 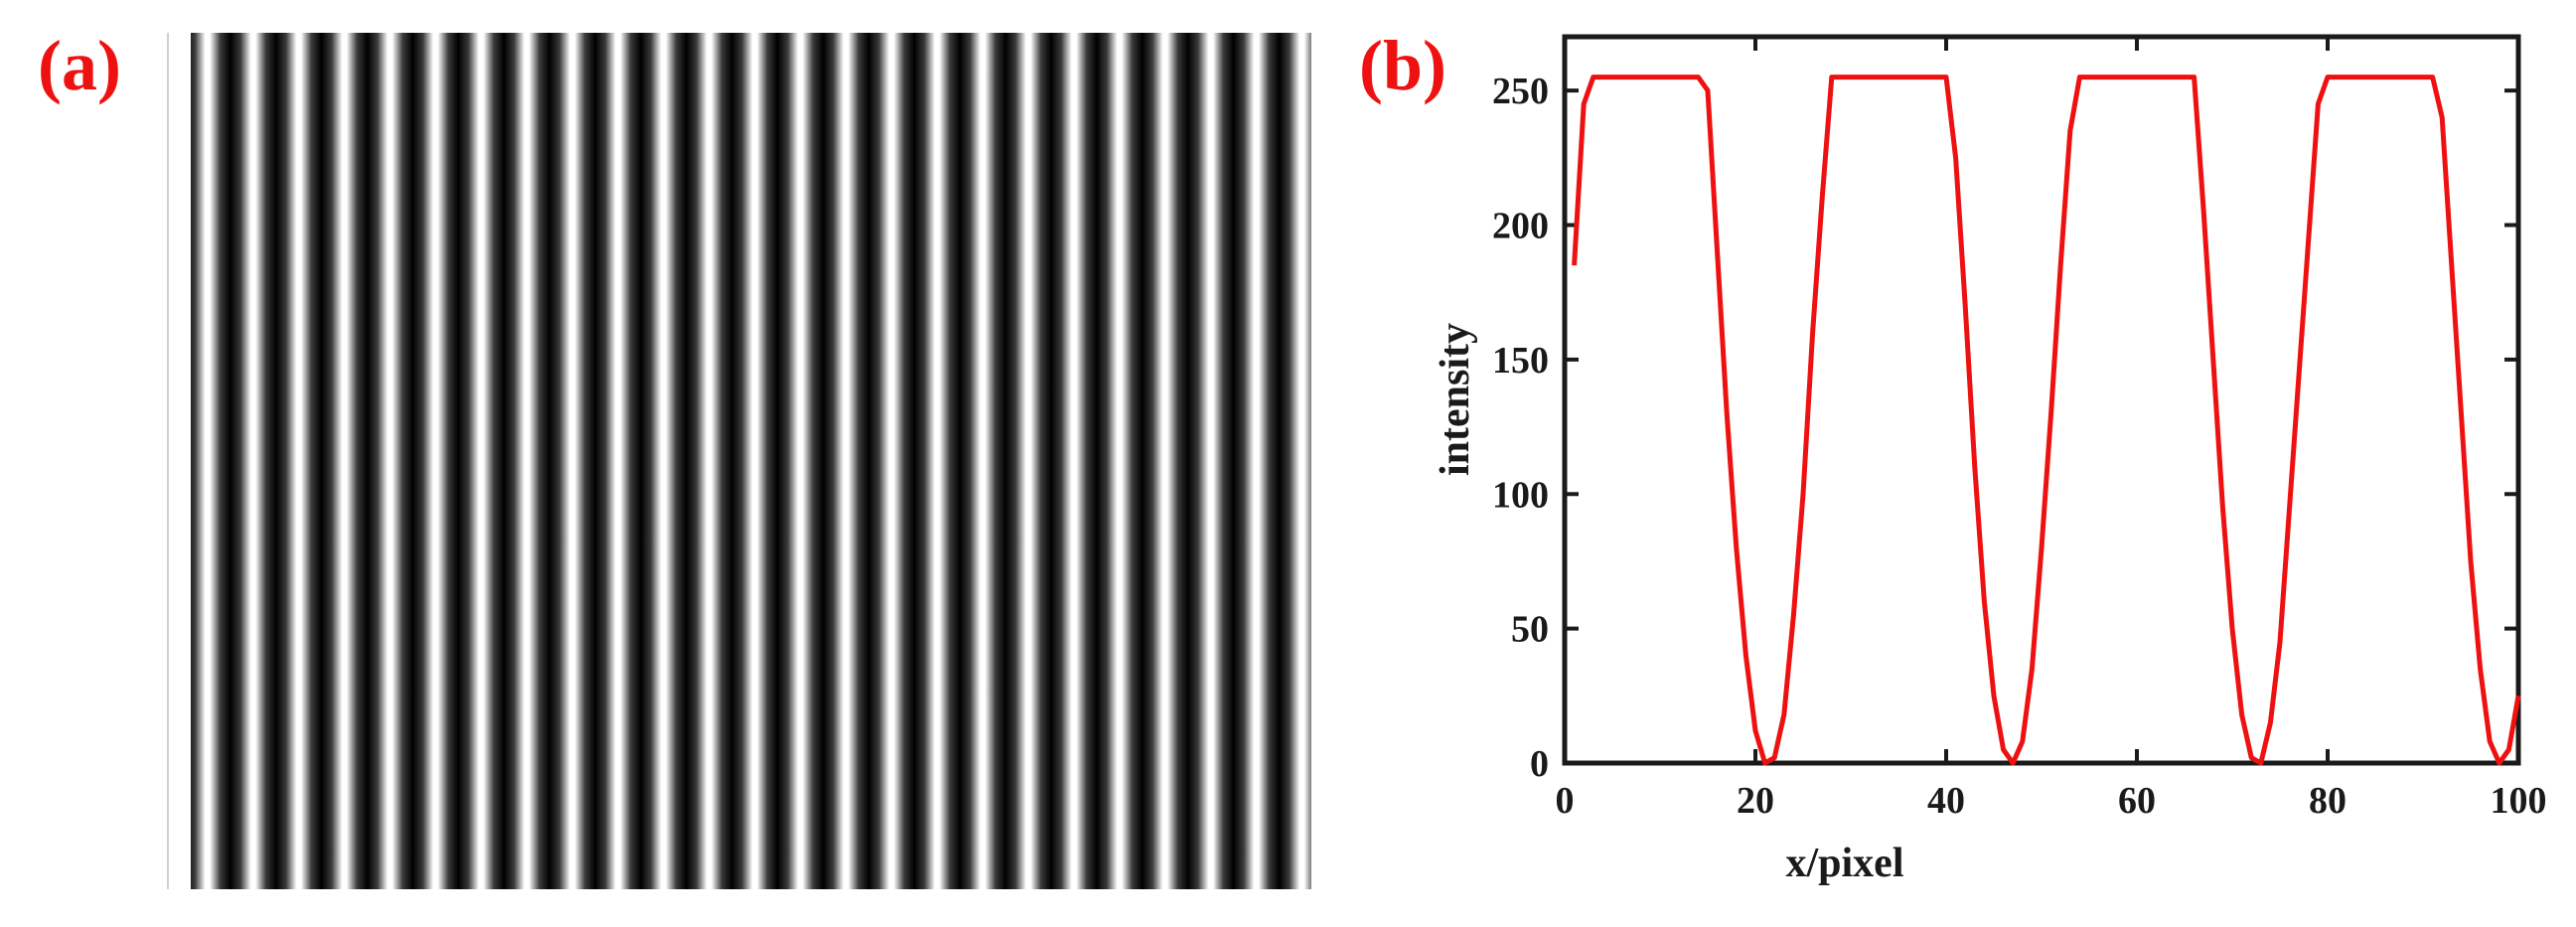 I want to click on x-tick-label: 80, so click(x=2328, y=801).